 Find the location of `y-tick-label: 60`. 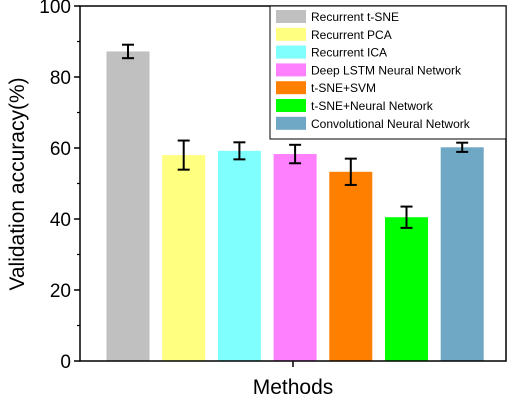

y-tick-label: 60 is located at coordinates (60, 149).